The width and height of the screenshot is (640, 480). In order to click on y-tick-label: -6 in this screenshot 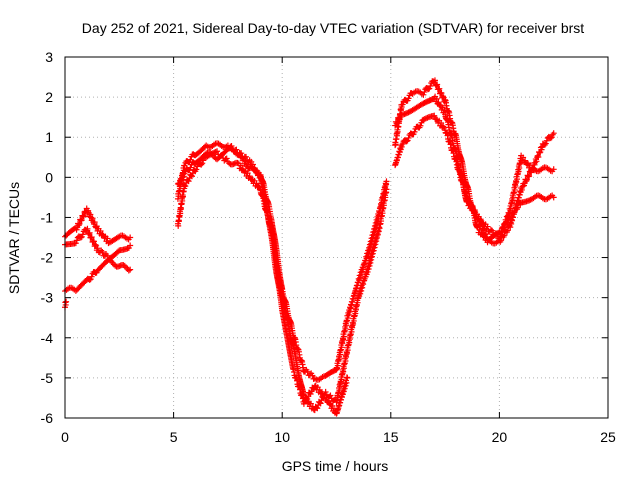, I will do `click(47, 418)`.